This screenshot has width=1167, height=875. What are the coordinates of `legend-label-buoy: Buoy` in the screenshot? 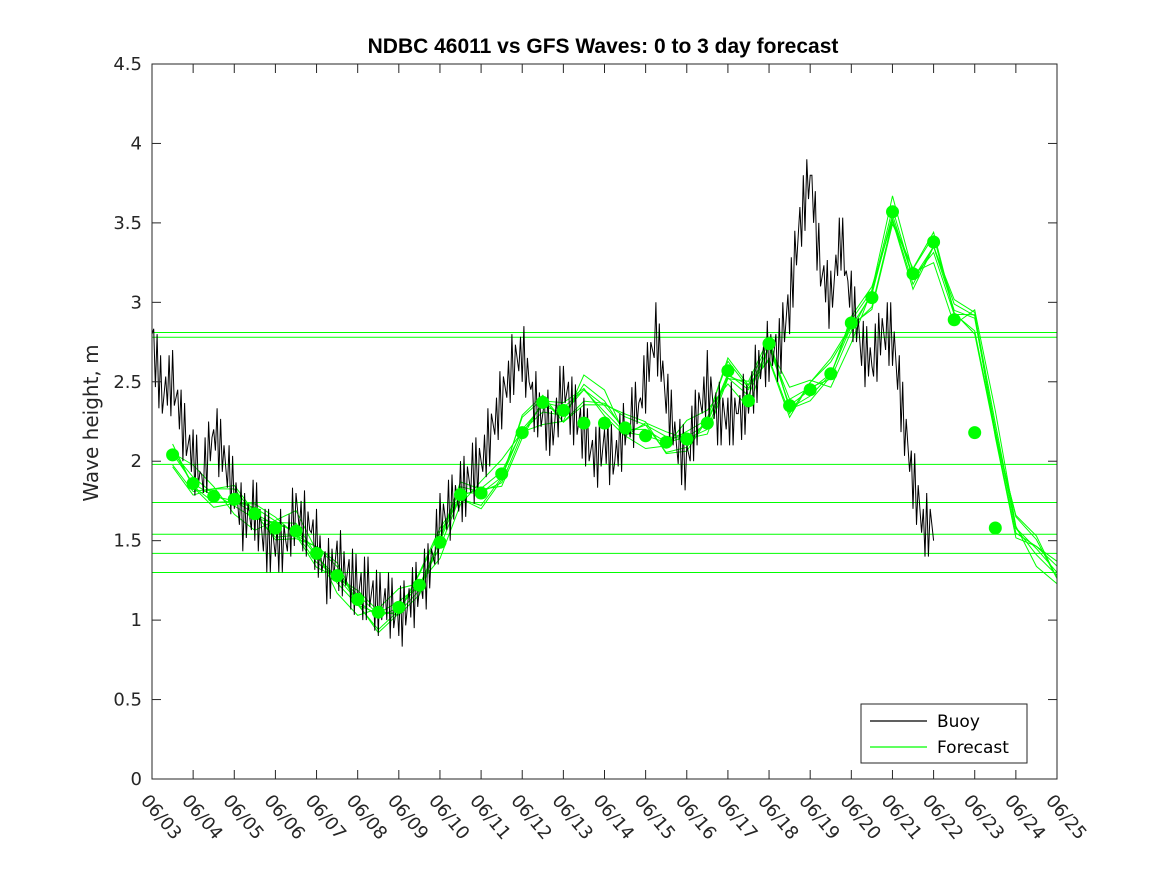 It's located at (958, 722).